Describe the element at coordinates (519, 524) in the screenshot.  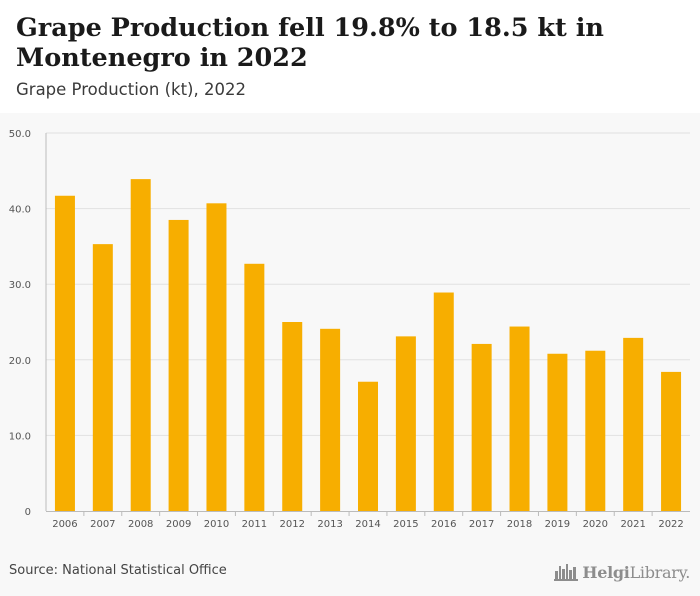
I see `x-tick-label: 2018` at that location.